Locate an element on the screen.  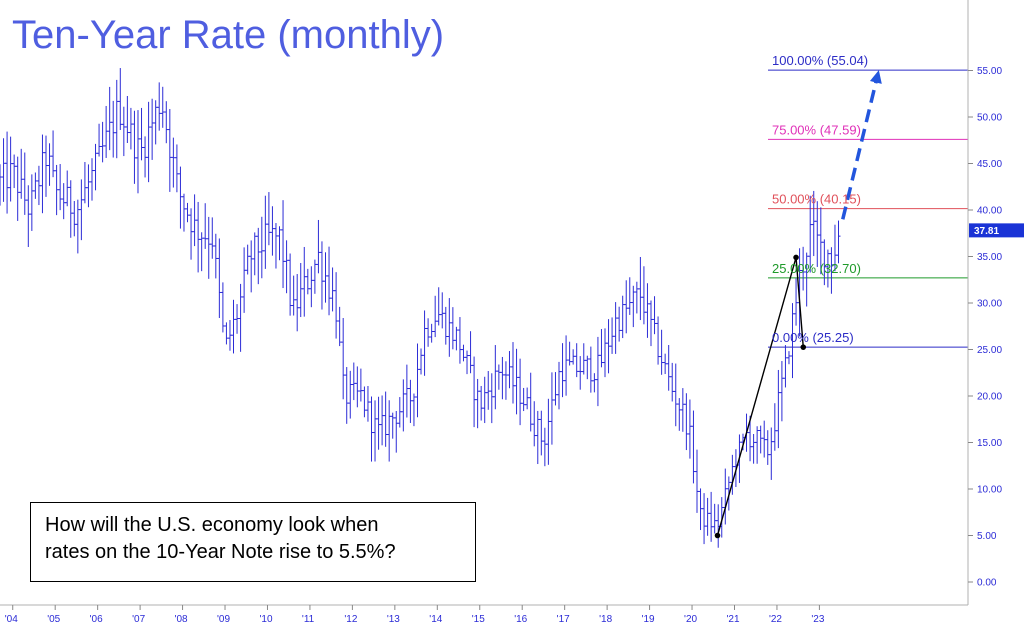
x-tick-label: '22 is located at coordinates (775, 619).